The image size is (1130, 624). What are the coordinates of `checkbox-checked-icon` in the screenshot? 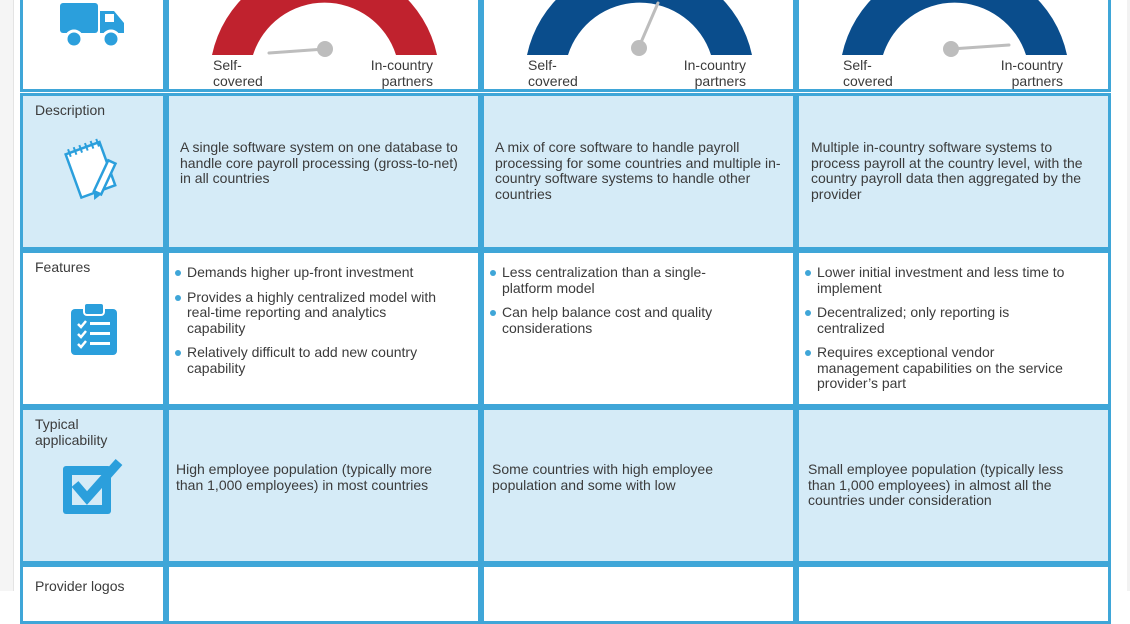 It's located at (93, 486).